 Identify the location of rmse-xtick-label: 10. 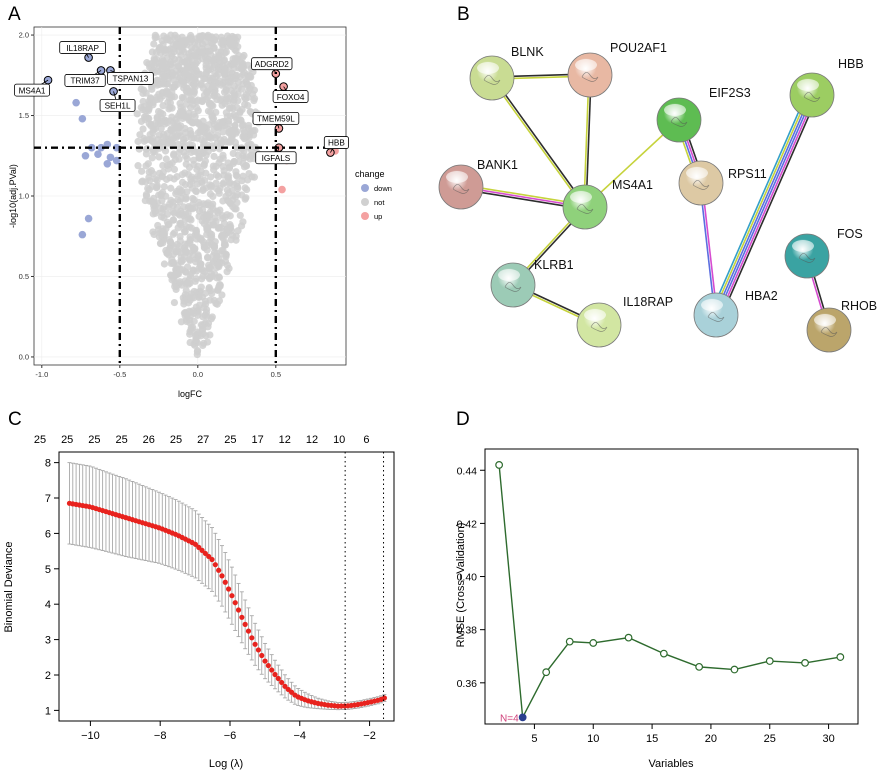
(593, 739).